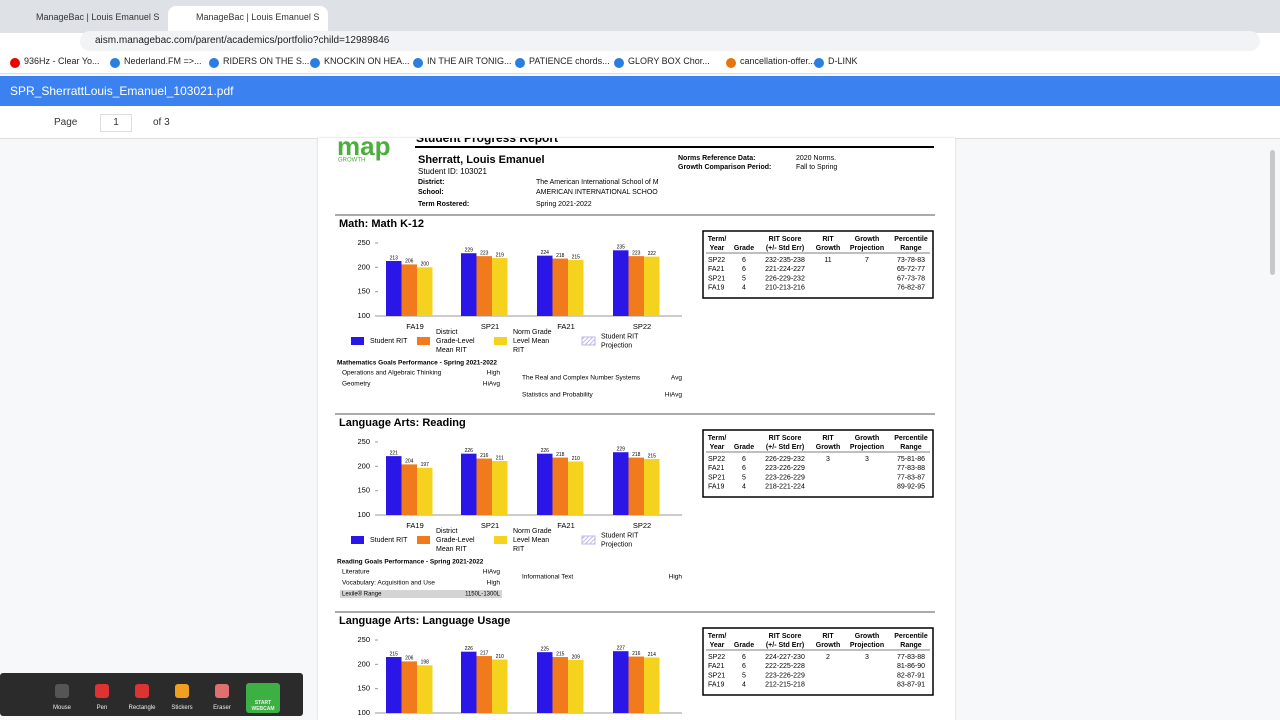 This screenshot has height=720, width=1280. I want to click on table-header: RIT, so click(828, 636).